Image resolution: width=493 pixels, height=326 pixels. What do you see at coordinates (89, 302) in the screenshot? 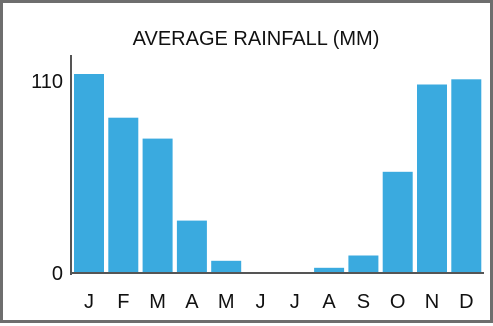
I see `x-tick-label-0: J` at bounding box center [89, 302].